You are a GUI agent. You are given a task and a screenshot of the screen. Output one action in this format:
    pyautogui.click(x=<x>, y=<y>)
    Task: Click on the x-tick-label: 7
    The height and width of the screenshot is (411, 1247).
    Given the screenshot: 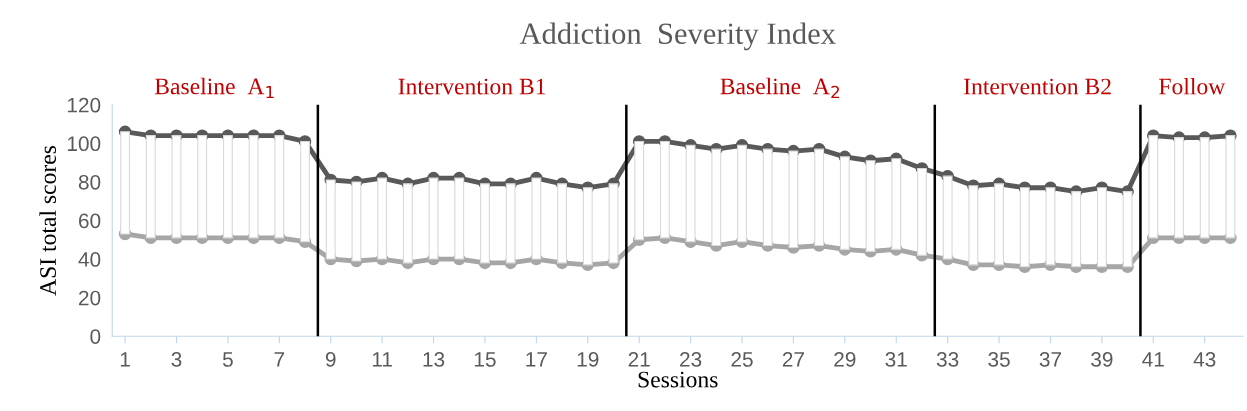 What is the action you would take?
    pyautogui.click(x=279, y=359)
    